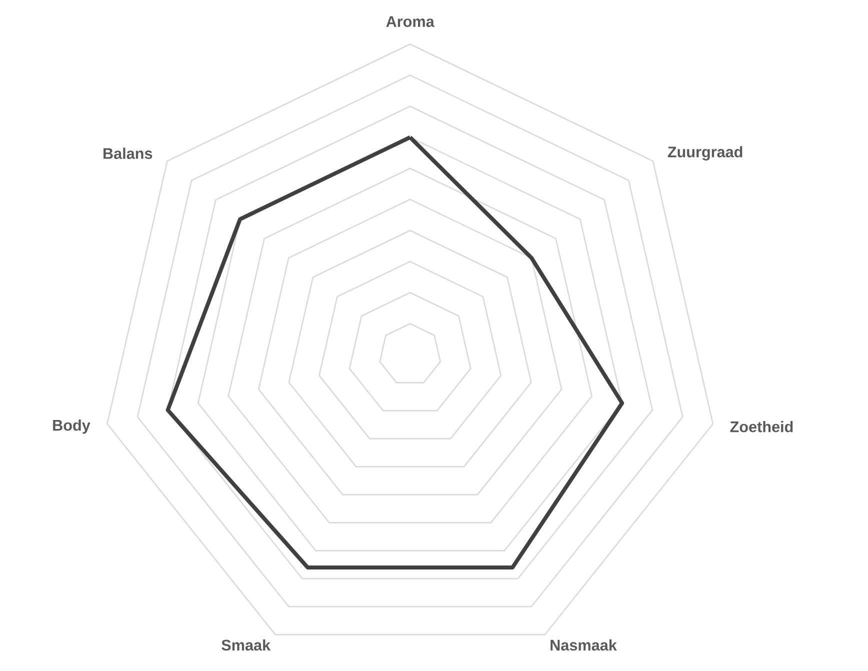 This screenshot has width=868, height=671. Describe the element at coordinates (761, 426) in the screenshot. I see `spoke-label: Zoetheid` at that location.